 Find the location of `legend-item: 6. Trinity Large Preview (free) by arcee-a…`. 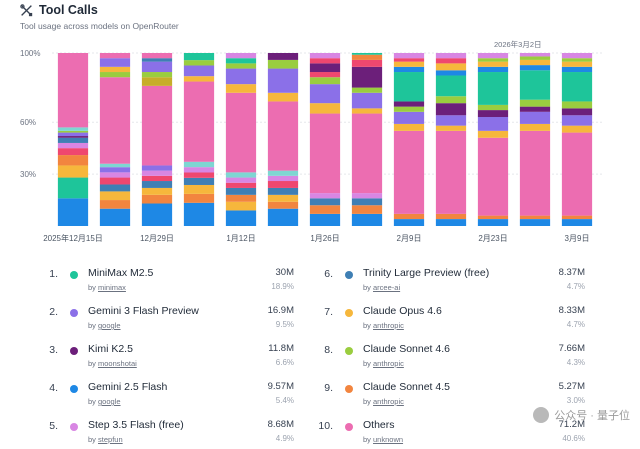

legend-item: 6. Trinity Large Preview (free) by arcee-a… is located at coordinates (445, 282).